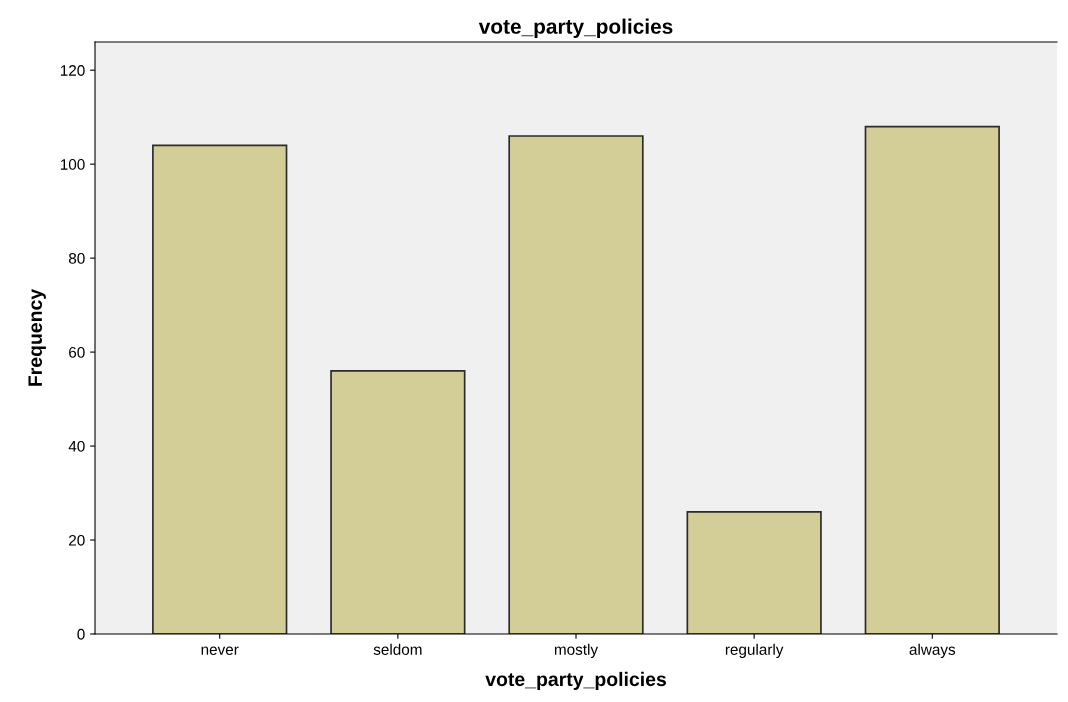 This screenshot has height=702, width=1068. Describe the element at coordinates (72, 164) in the screenshot. I see `y-tick-label: 100` at that location.